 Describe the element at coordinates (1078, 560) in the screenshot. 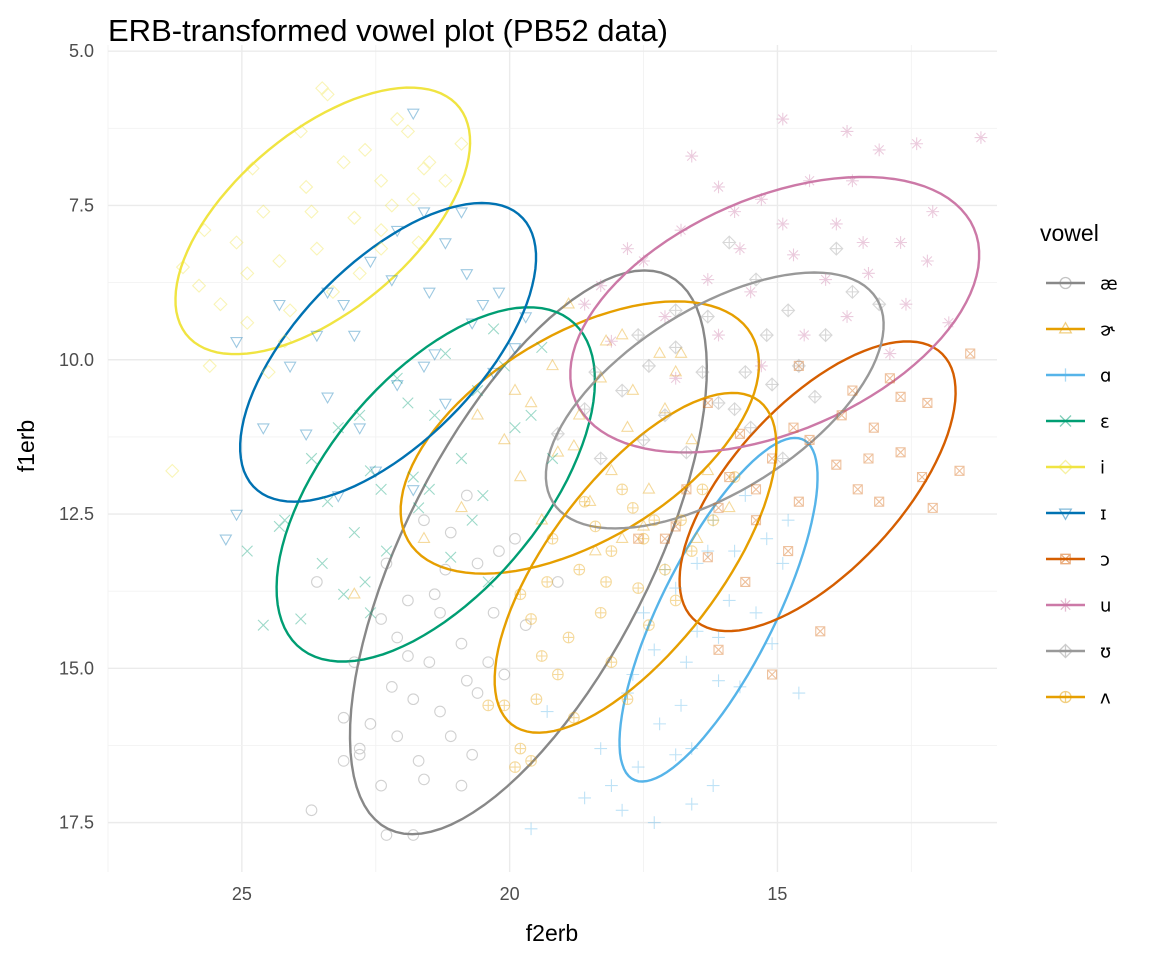

I see `legend-item: ɔ` at that location.